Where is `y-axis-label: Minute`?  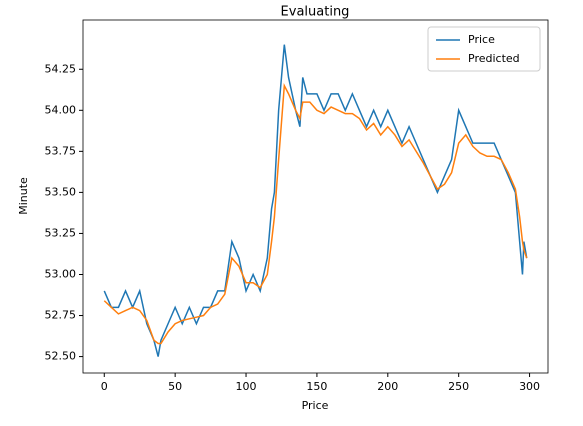 y-axis-label: Minute is located at coordinates (23, 196).